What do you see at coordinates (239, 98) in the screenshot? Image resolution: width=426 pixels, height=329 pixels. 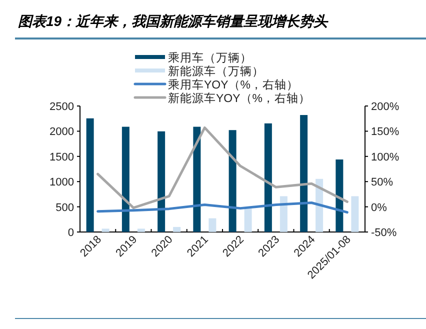 I see `legend-label: 新能源车YOY（%，右轴）` at bounding box center [239, 98].